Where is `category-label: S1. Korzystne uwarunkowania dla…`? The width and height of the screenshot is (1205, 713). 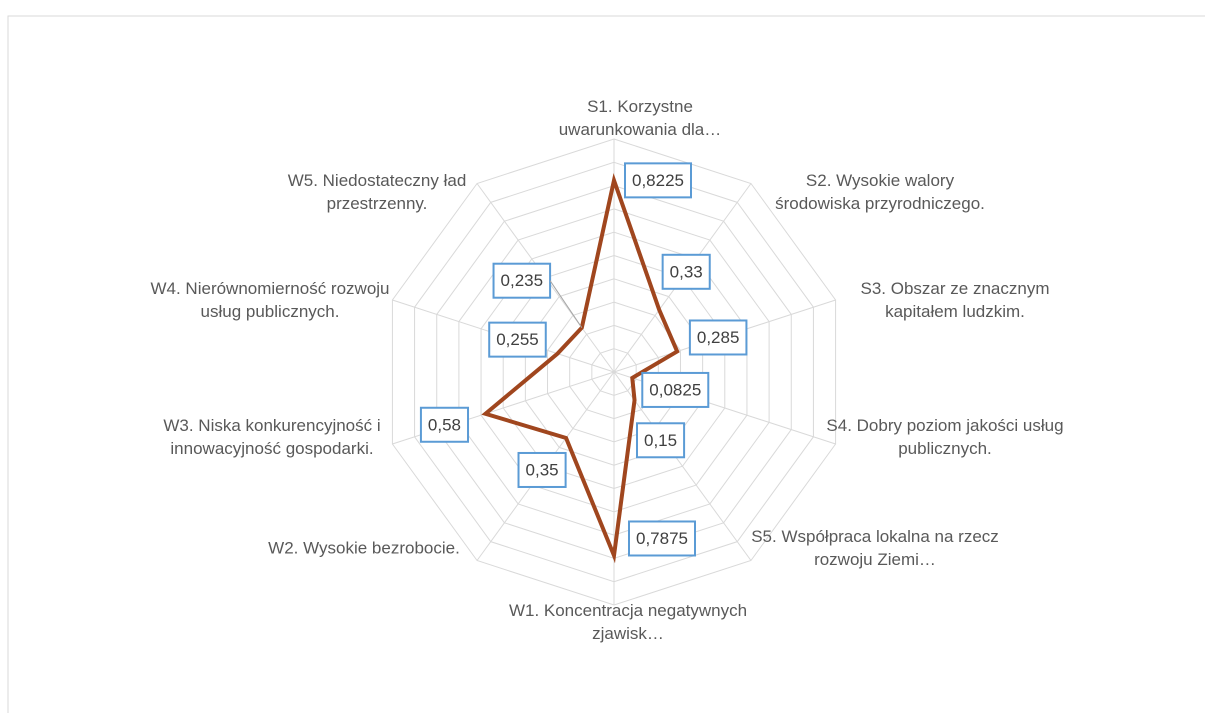
category-label: S1. Korzystne uwarunkowania dla… is located at coordinates (640, 118).